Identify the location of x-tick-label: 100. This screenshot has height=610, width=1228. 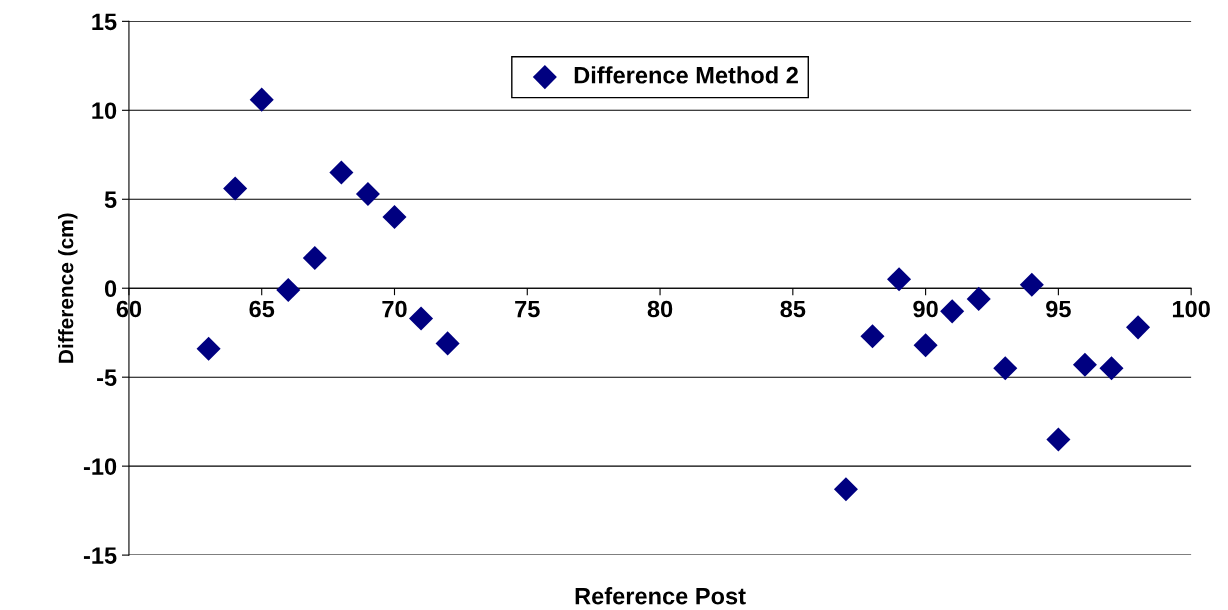
(1191, 309).